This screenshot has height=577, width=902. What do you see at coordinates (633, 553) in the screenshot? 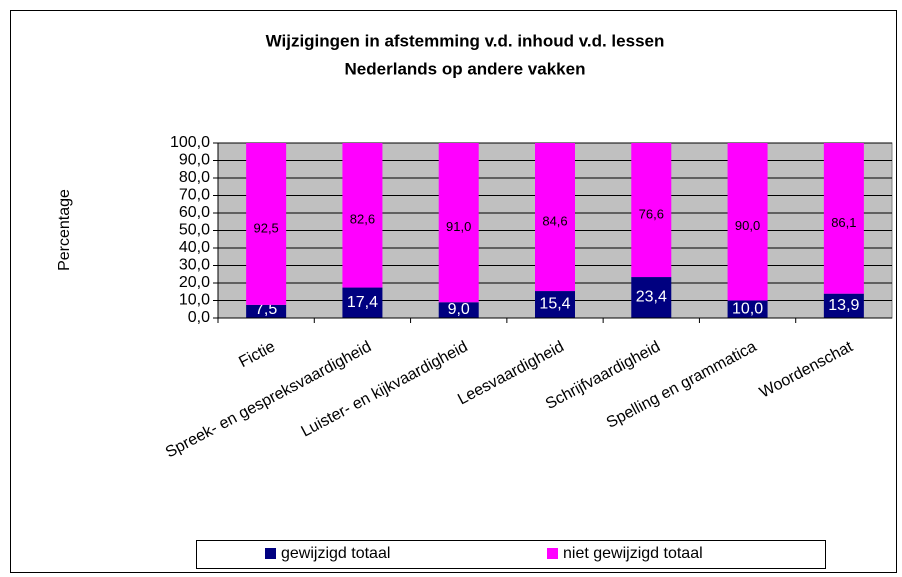
I see `legend-label: niet gewijzigd totaal` at bounding box center [633, 553].